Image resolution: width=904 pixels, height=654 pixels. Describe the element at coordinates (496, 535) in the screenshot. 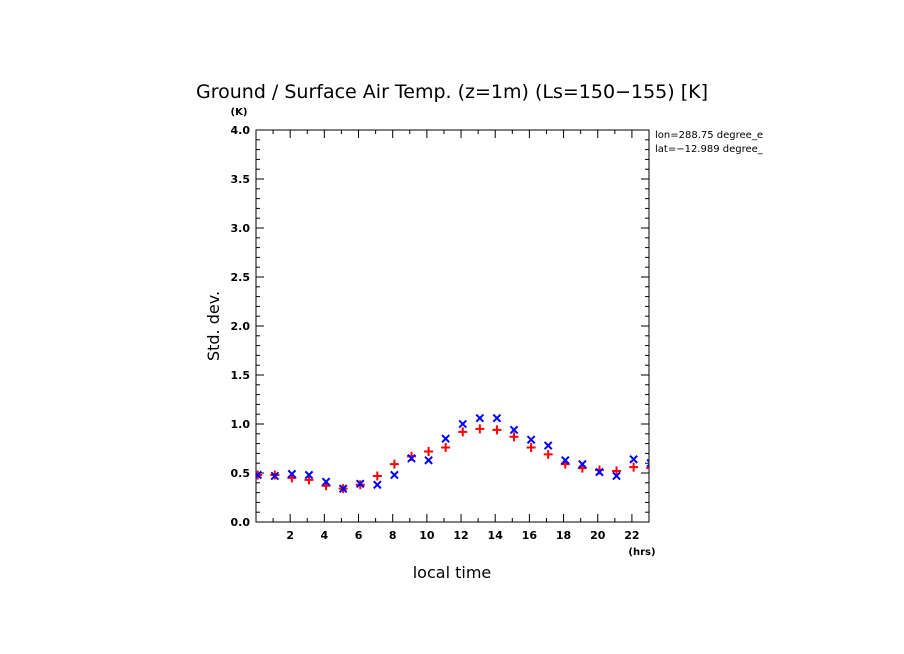

I see `x-tick-label: 14` at that location.